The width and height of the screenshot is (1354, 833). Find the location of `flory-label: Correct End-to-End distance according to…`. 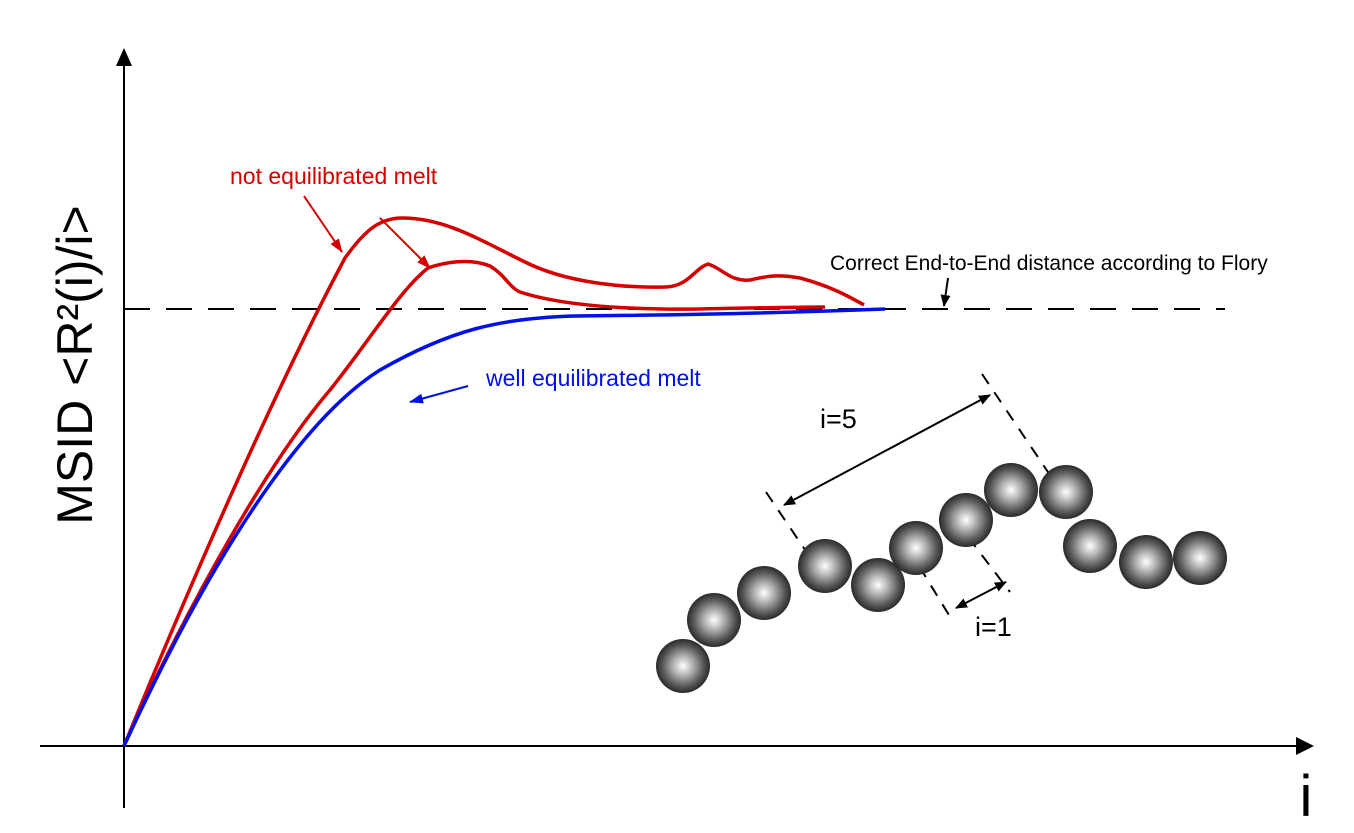

flory-label: Correct End-to-End distance according to… is located at coordinates (1049, 263).